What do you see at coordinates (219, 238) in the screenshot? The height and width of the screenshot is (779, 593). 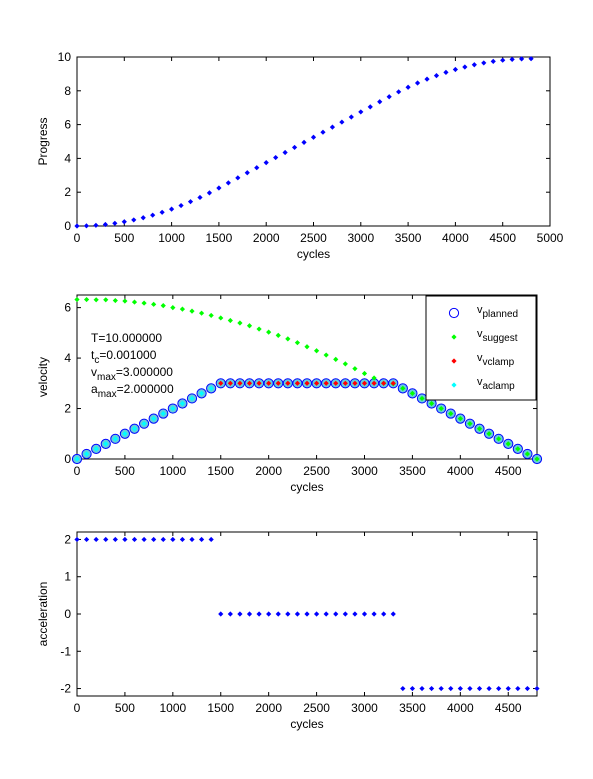 I see `x-tick-label: 1500` at bounding box center [219, 238].